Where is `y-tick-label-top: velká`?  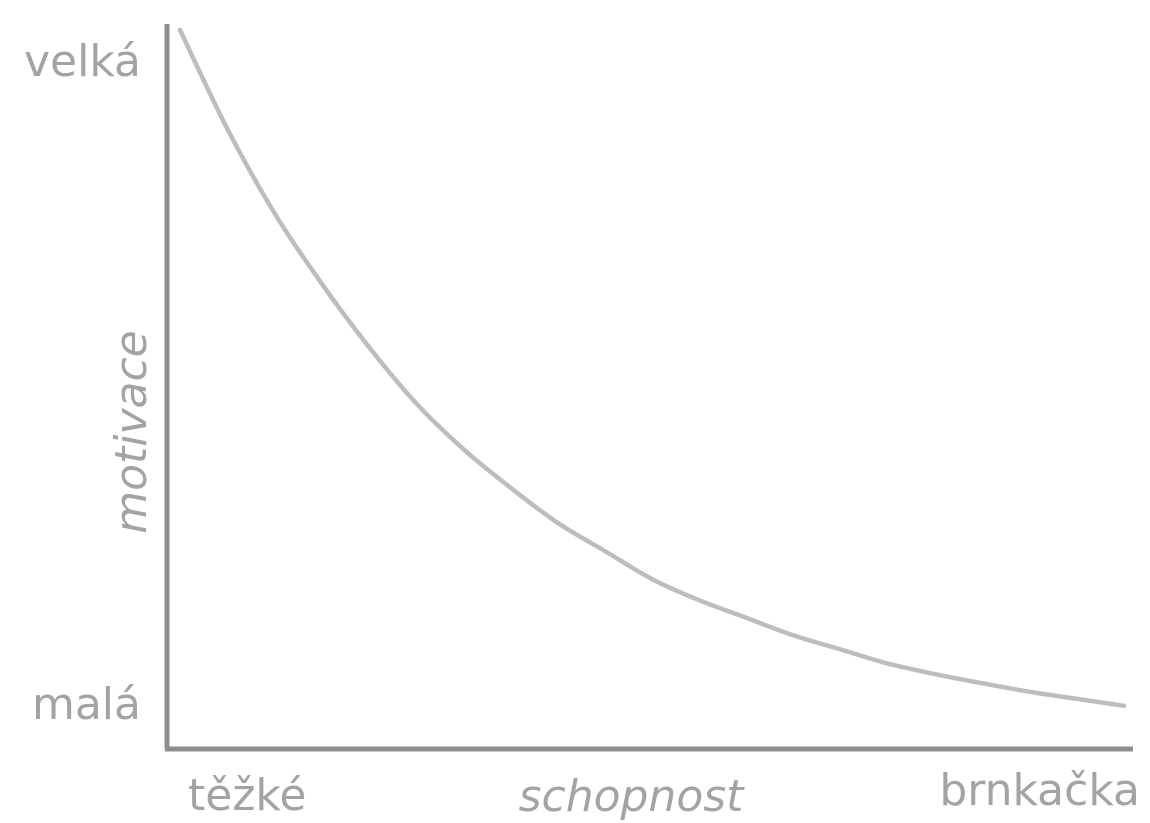
y-tick-label-top: velká is located at coordinates (82, 61).